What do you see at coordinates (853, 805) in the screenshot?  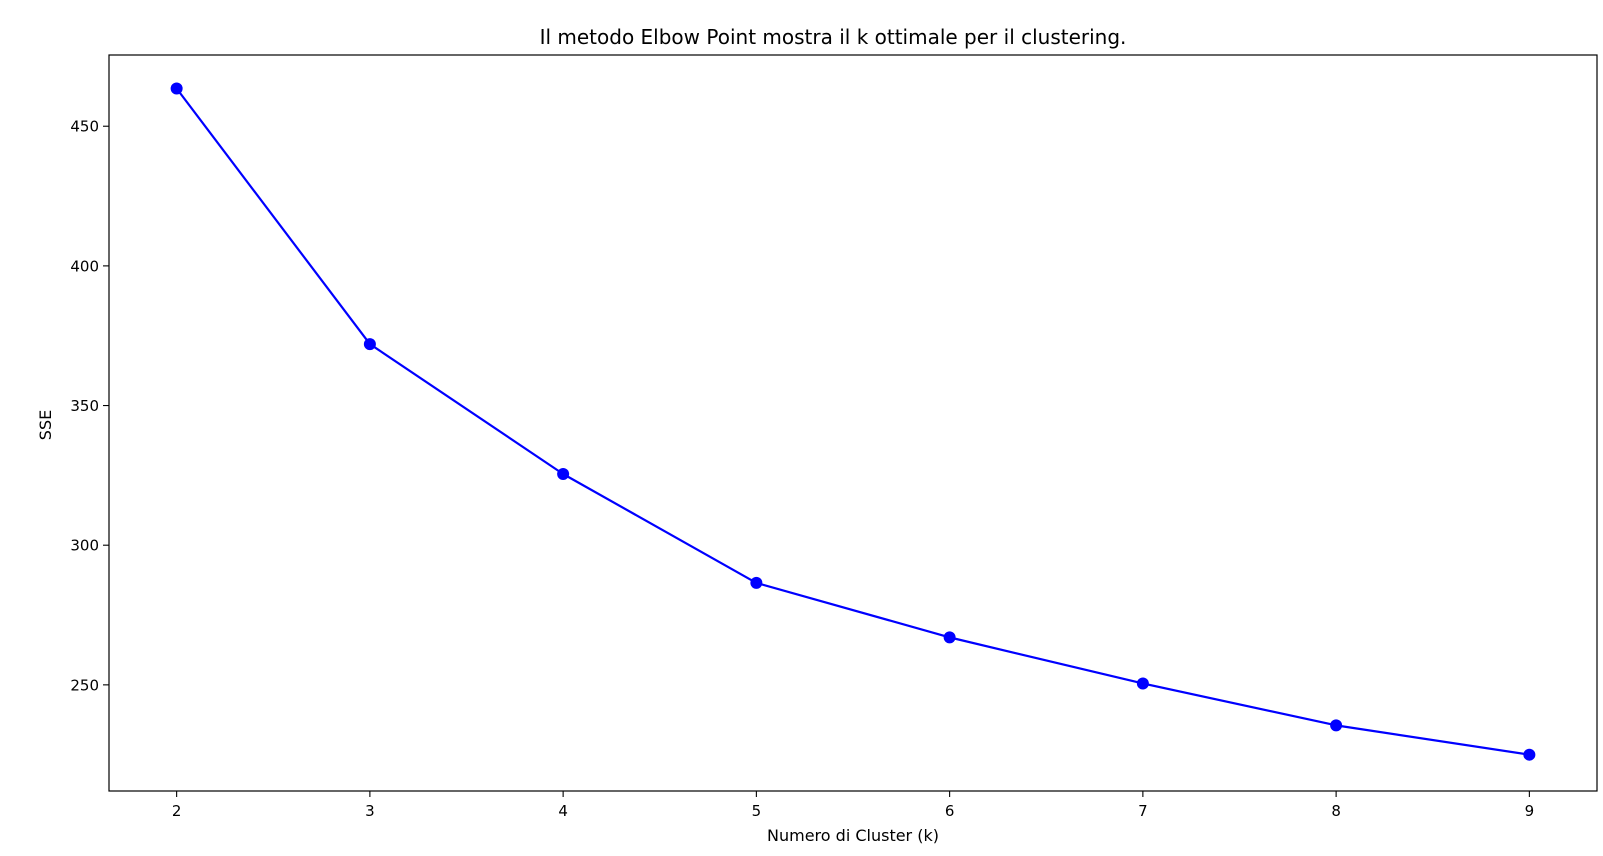 I see `x-axis-ticks: 2 3 4 5 6 7 8 9` at bounding box center [853, 805].